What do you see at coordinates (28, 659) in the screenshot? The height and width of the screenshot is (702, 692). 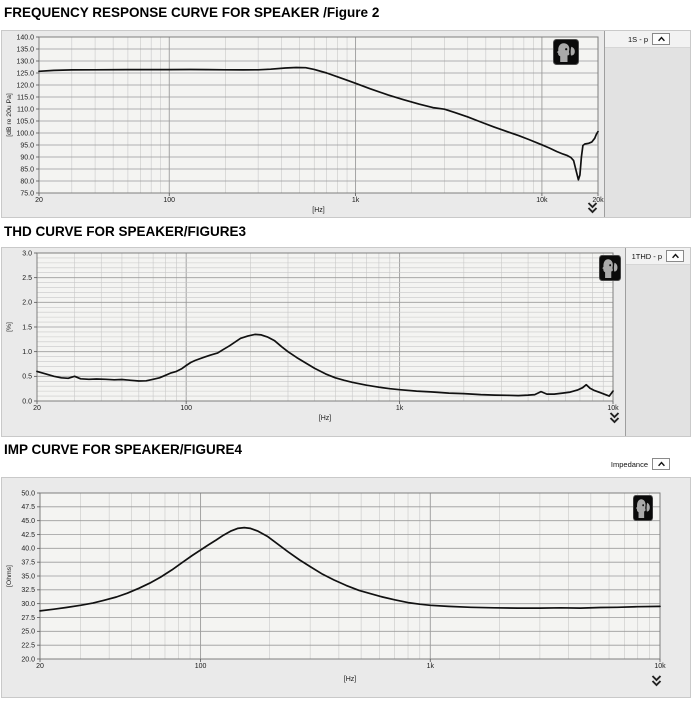 I see `svg-text: 20.0` at bounding box center [28, 659].